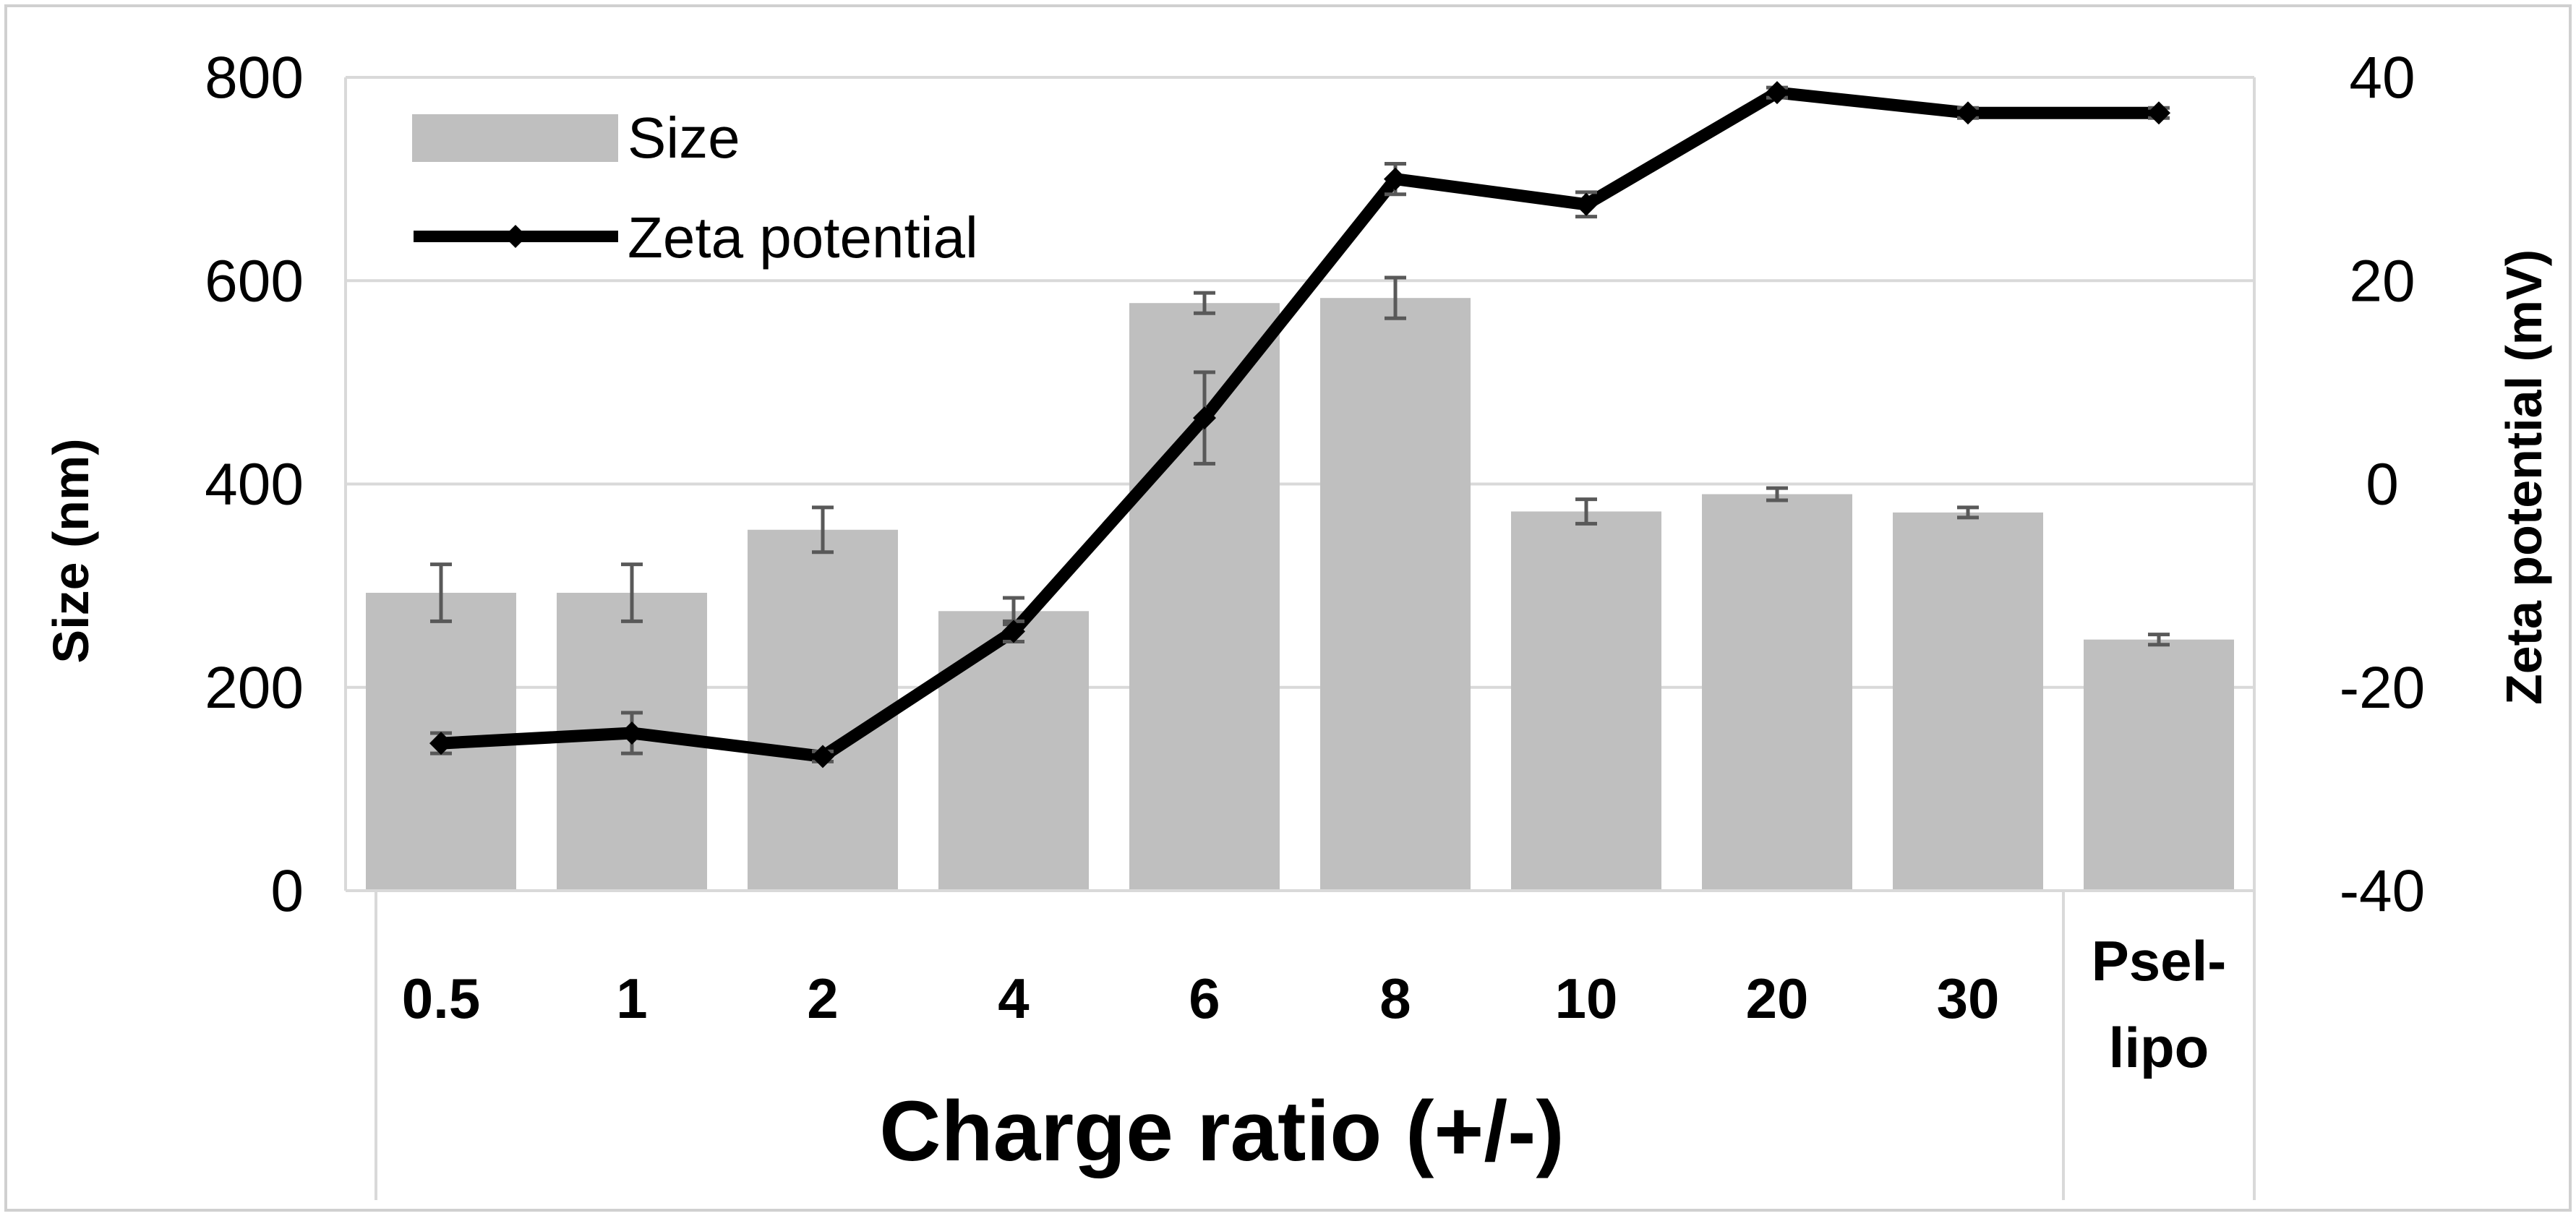 Image resolution: width=2576 pixels, height=1216 pixels. Describe the element at coordinates (2382, 281) in the screenshot. I see `right-tick-label: 20` at that location.